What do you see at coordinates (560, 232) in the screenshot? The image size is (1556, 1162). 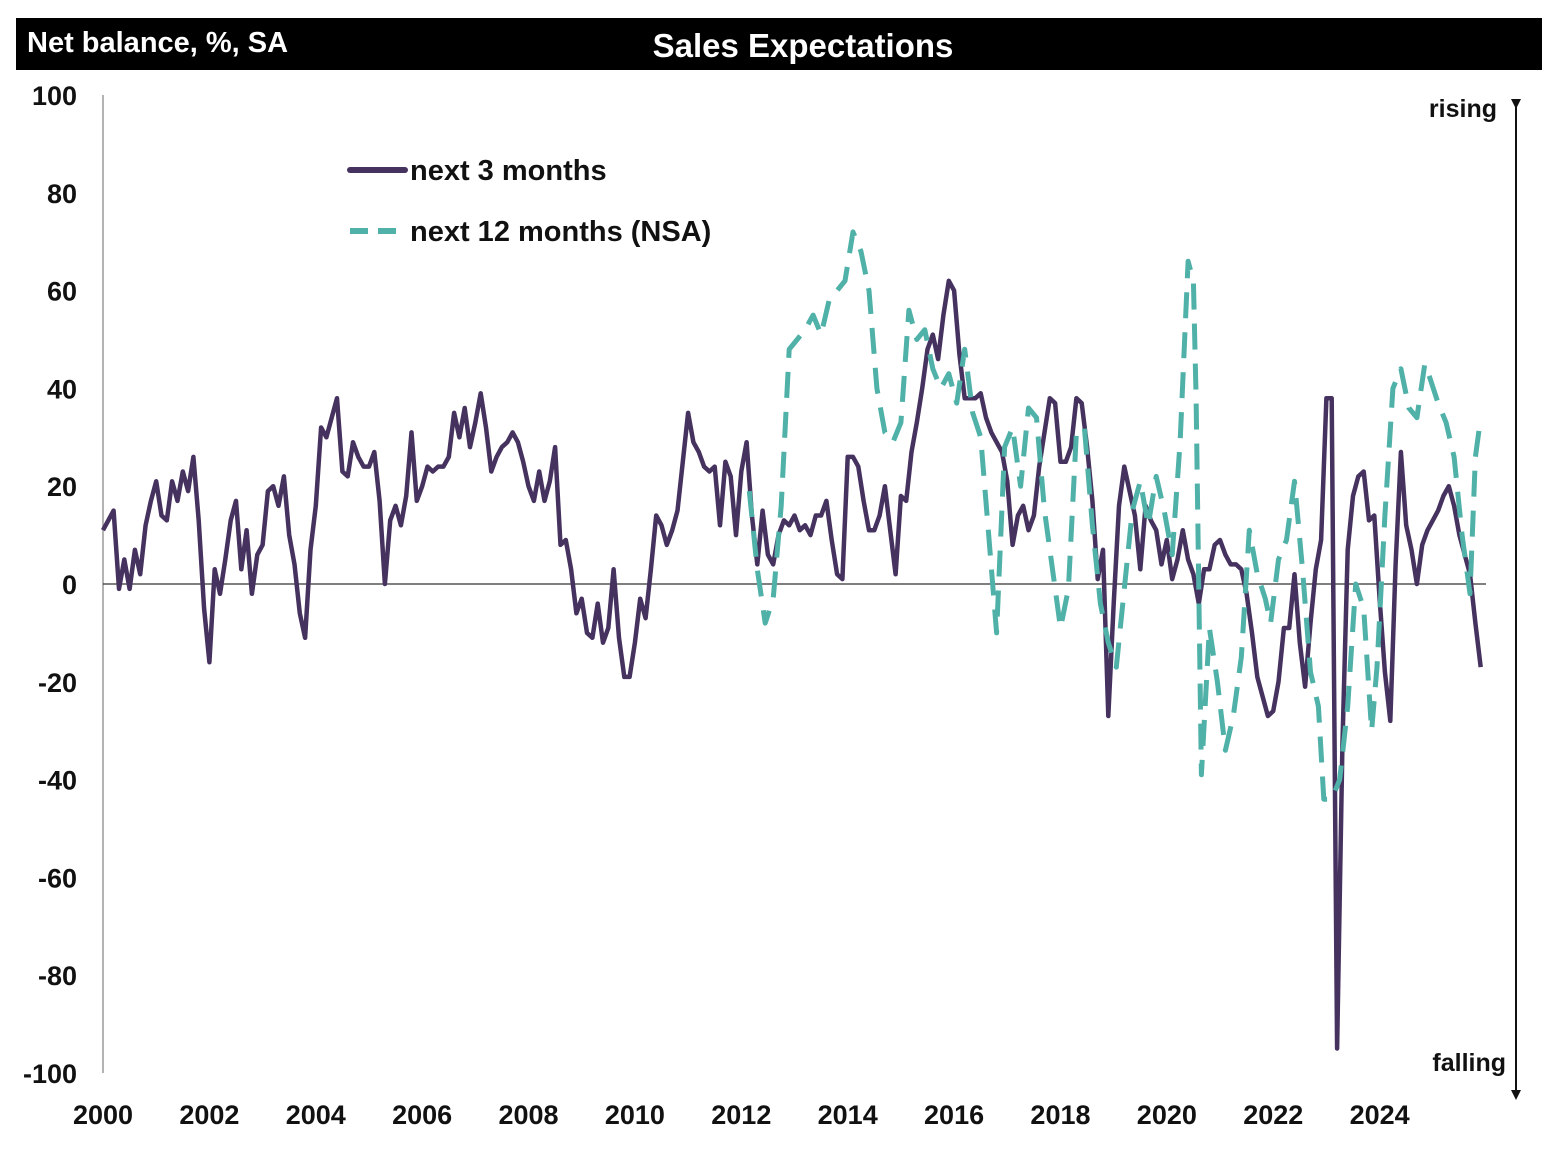 I see `legend-label-12-months: next 12 months (NSA)` at bounding box center [560, 232].